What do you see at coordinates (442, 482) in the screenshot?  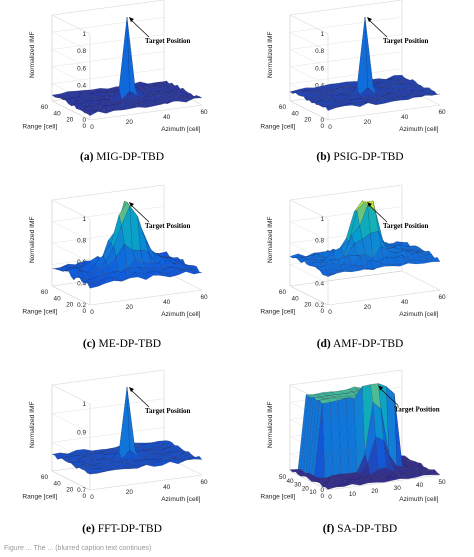 I see `x-tick-label: 50` at bounding box center [442, 482].